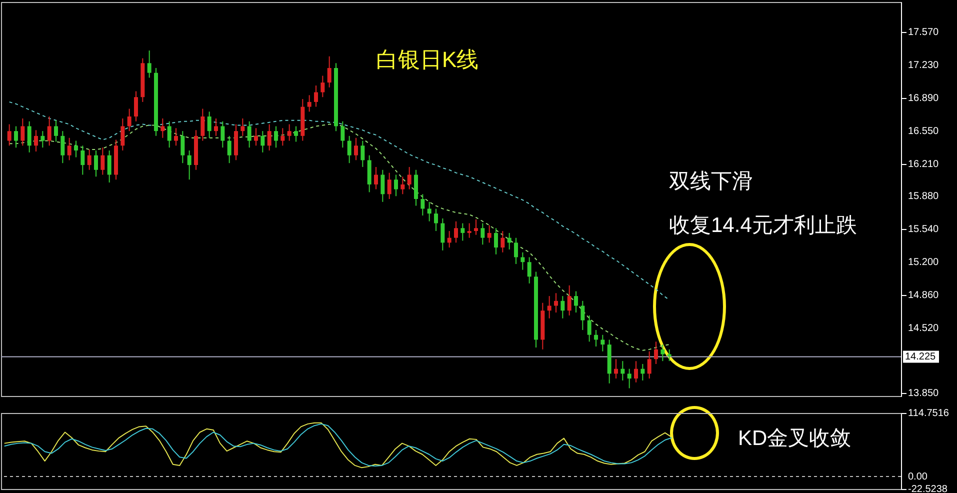 This screenshot has width=957, height=493. What do you see at coordinates (795, 438) in the screenshot?
I see `text: KD金叉收敛` at bounding box center [795, 438].